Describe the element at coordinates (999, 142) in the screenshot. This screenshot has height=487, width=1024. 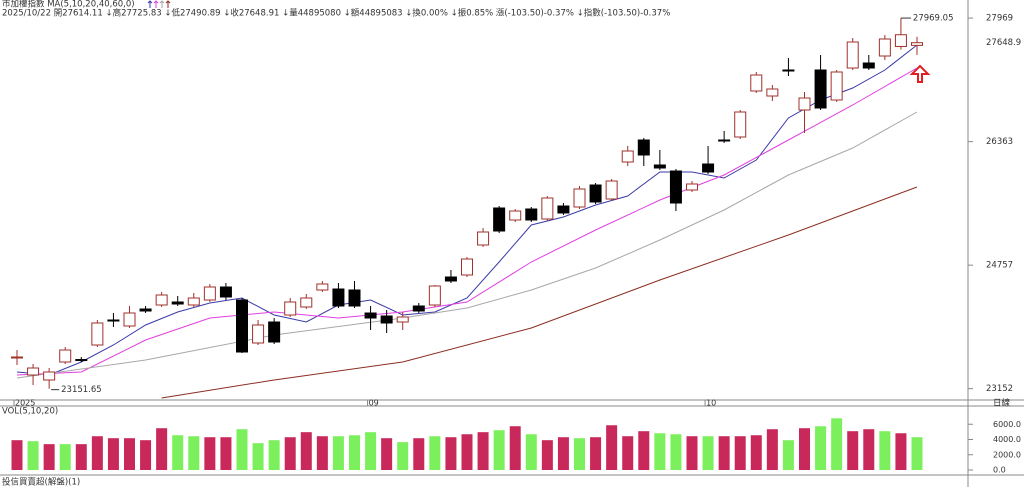
I see `y-tick-label: 26363` at that location.